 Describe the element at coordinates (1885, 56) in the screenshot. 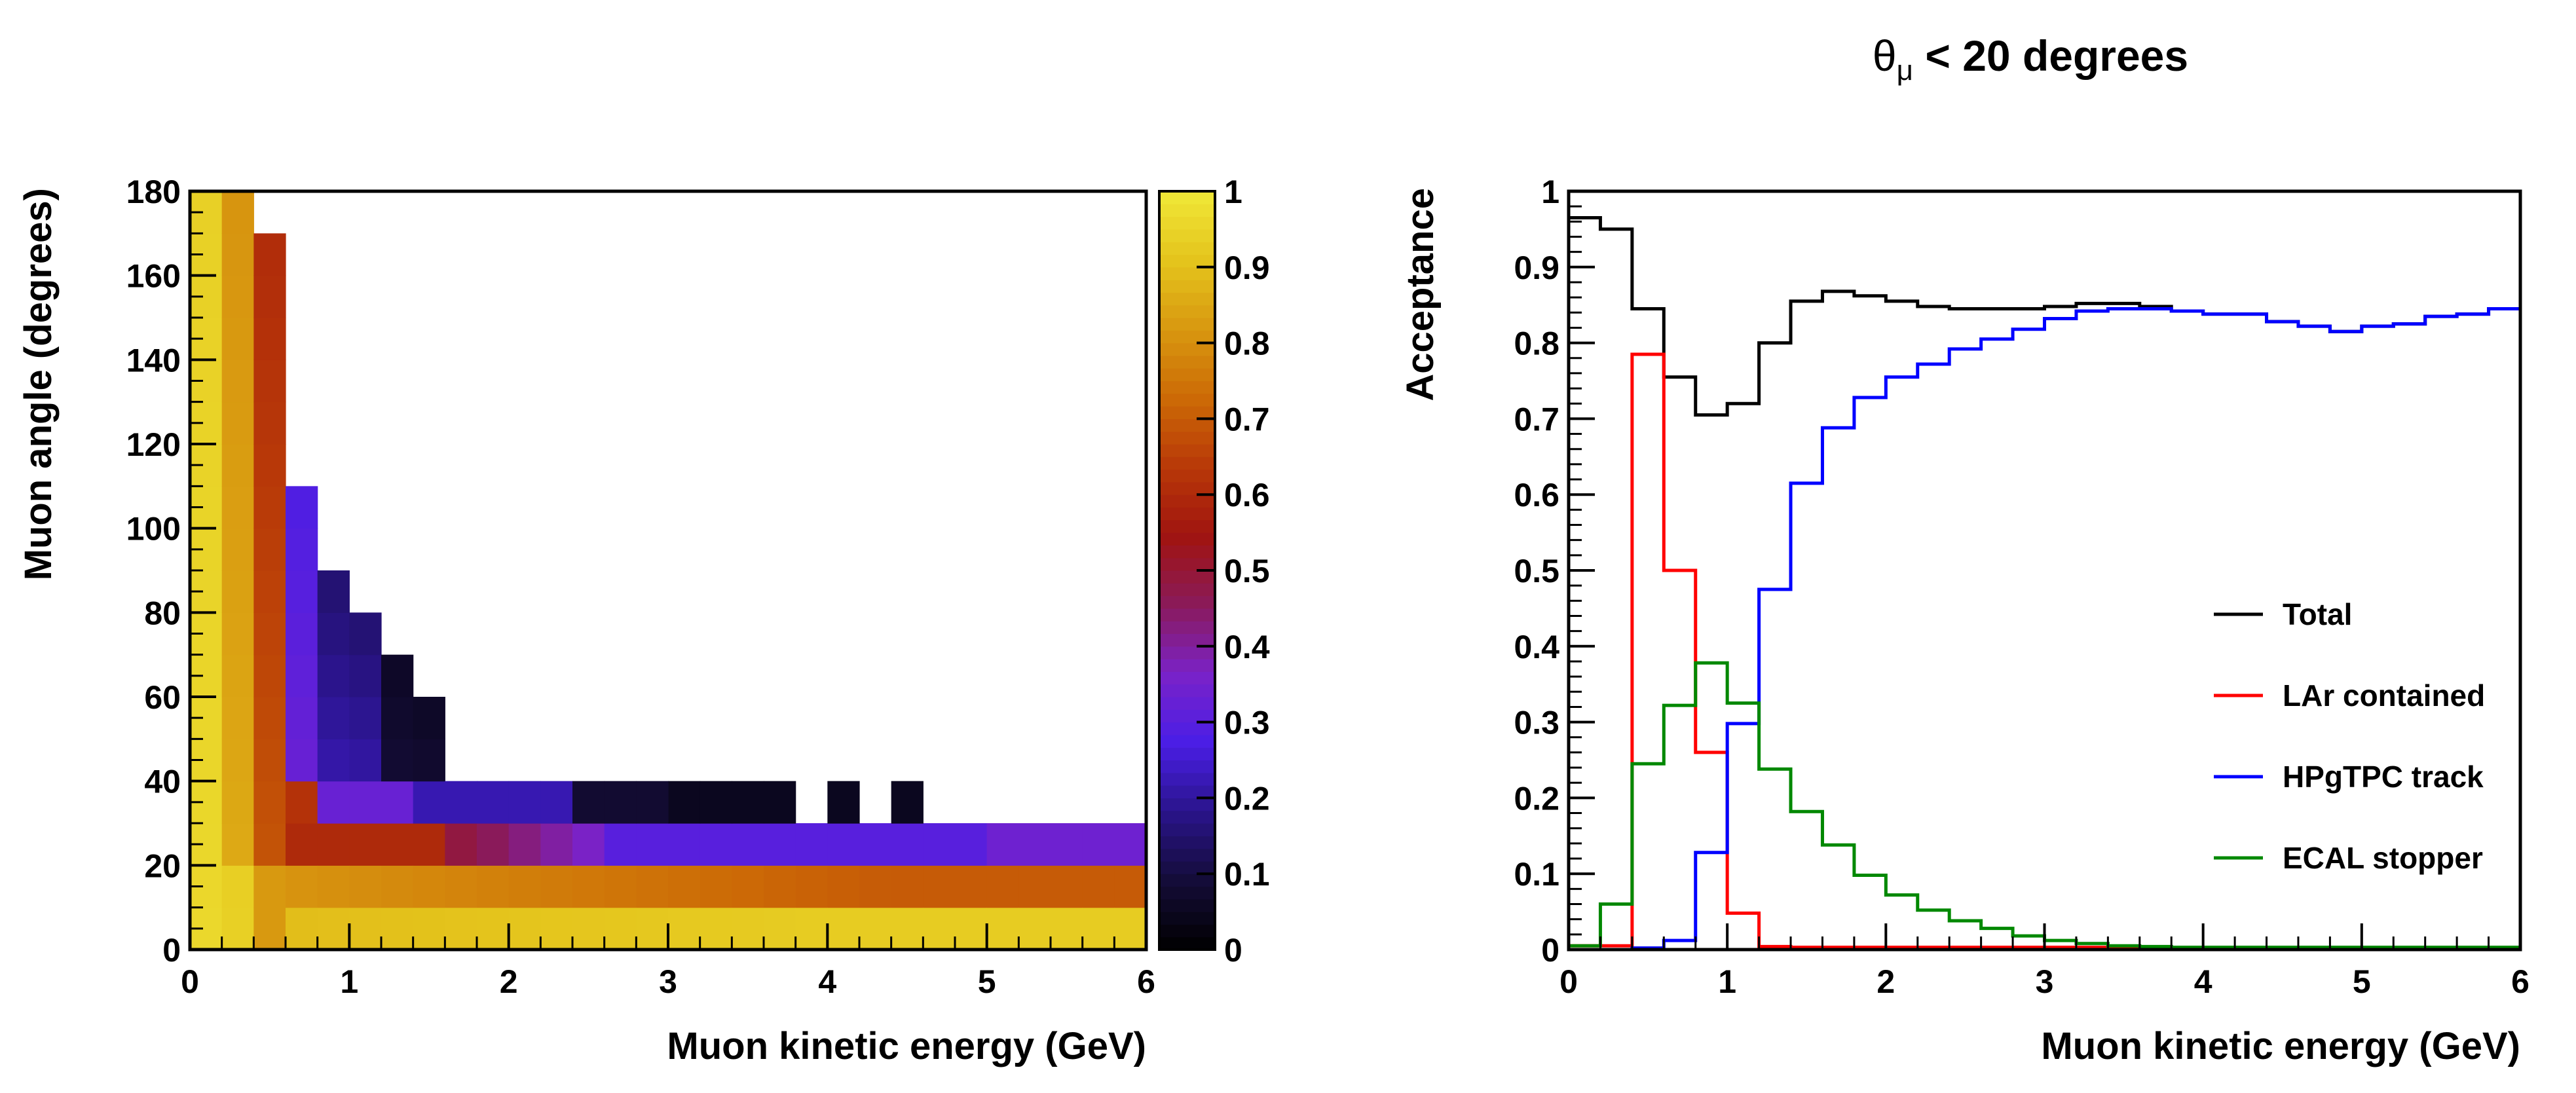

I see `title-theta: θ` at that location.